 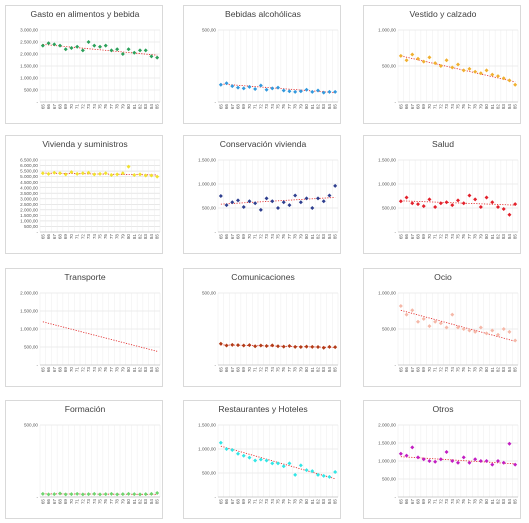 What do you see at coordinates (122, 107) in the screenshot?
I see `x-tick-label: 79` at bounding box center [122, 107].